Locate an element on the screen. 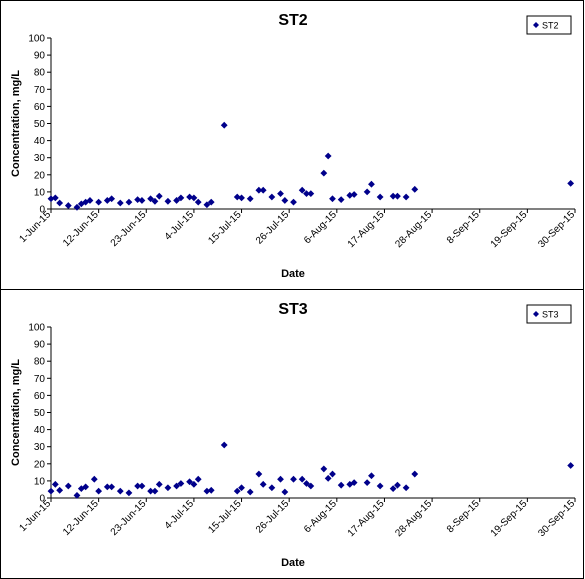  legend-label: ST2 is located at coordinates (550, 26).